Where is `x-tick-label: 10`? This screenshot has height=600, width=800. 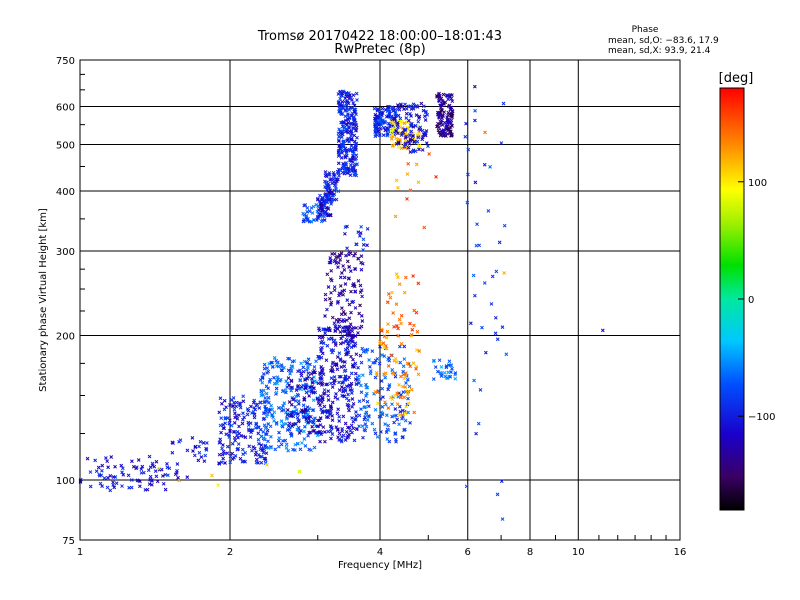 x-tick-label: 10 is located at coordinates (578, 552).